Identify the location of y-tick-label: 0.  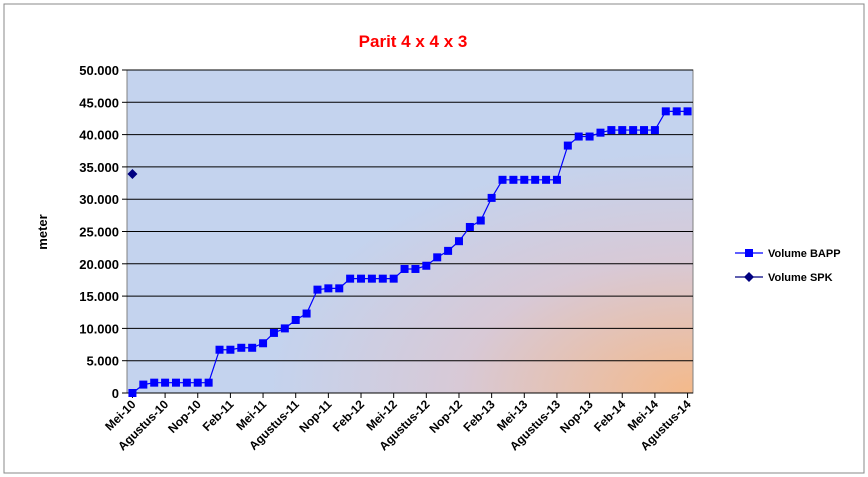
(115, 393).